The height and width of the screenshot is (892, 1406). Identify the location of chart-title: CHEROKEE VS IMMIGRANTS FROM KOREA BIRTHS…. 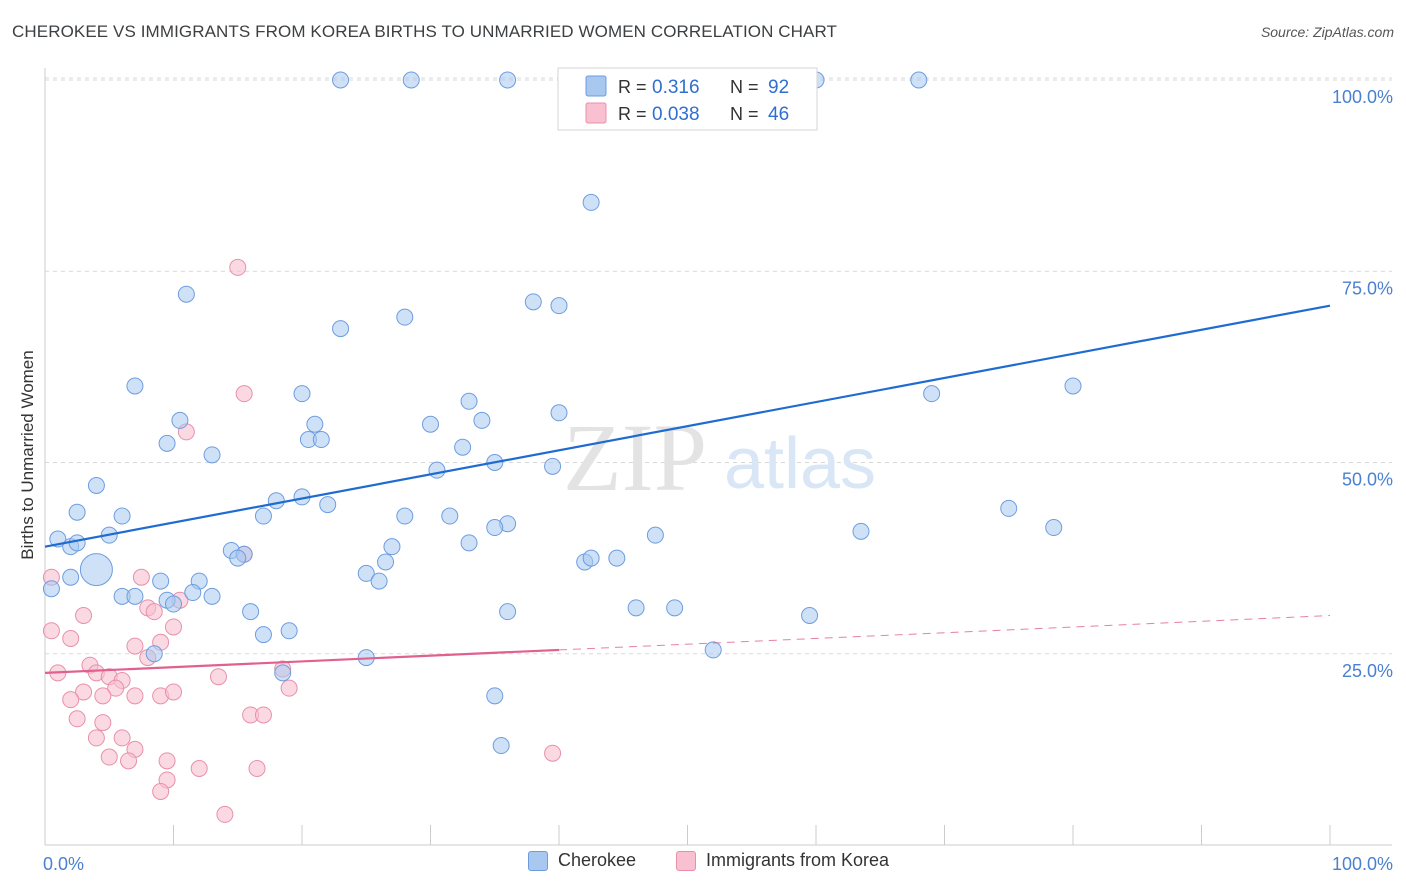
(425, 31).